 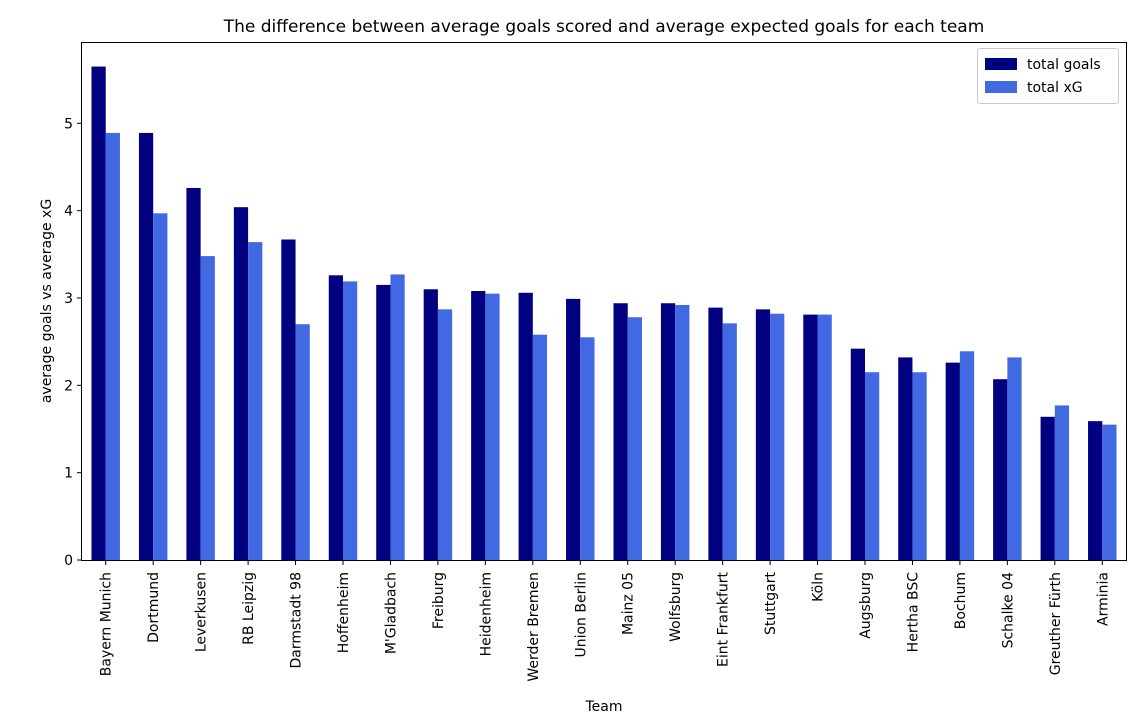 What do you see at coordinates (1064, 65) in the screenshot?
I see `legend-label-total-goals: total goals` at bounding box center [1064, 65].